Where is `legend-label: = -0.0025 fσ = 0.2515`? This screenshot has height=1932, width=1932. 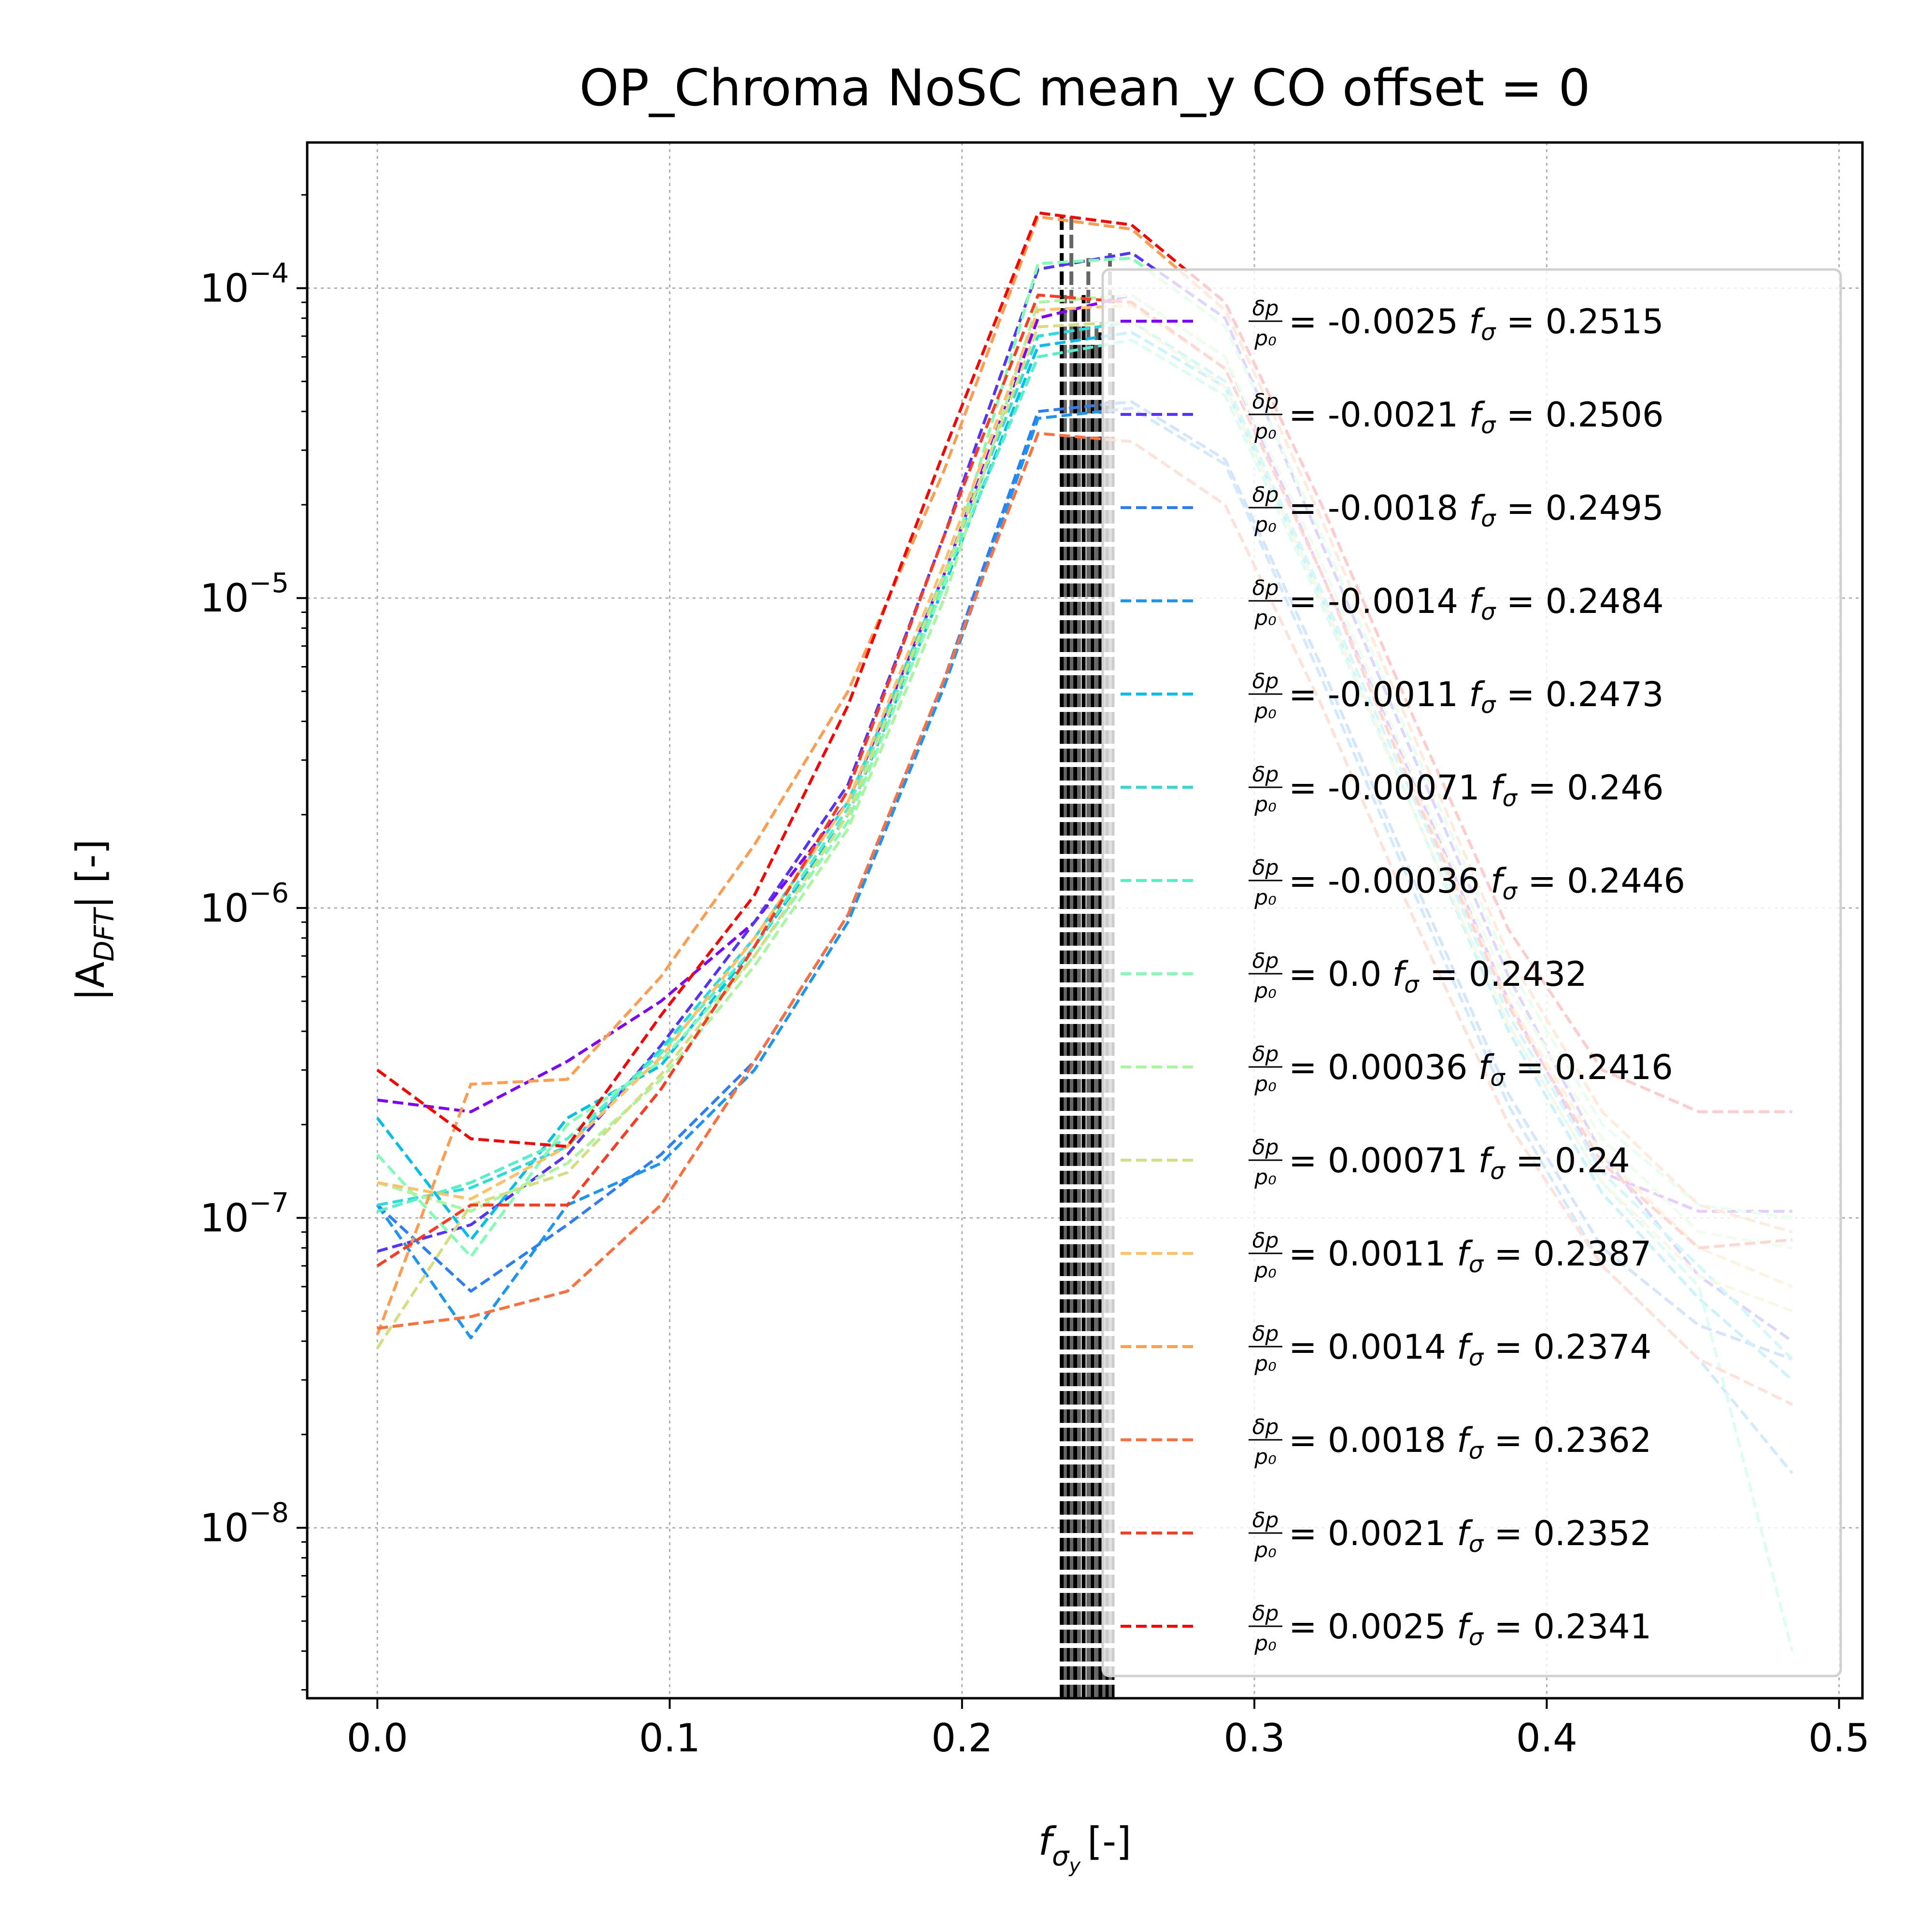
legend-label: = -0.0025 fσ = 0.2515 is located at coordinates (1476, 324).